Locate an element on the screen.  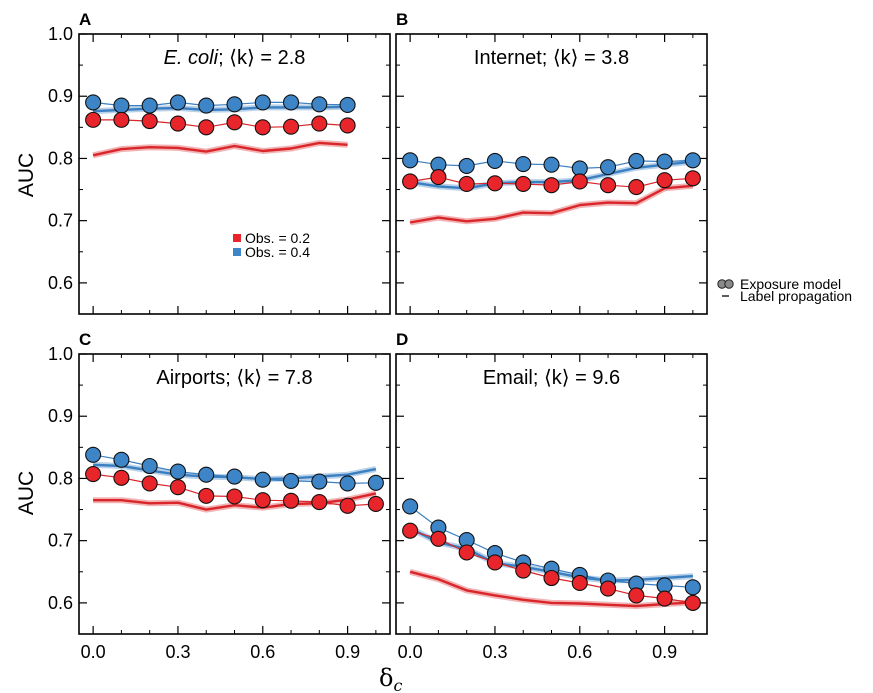
panel-letter: B is located at coordinates (402, 19).